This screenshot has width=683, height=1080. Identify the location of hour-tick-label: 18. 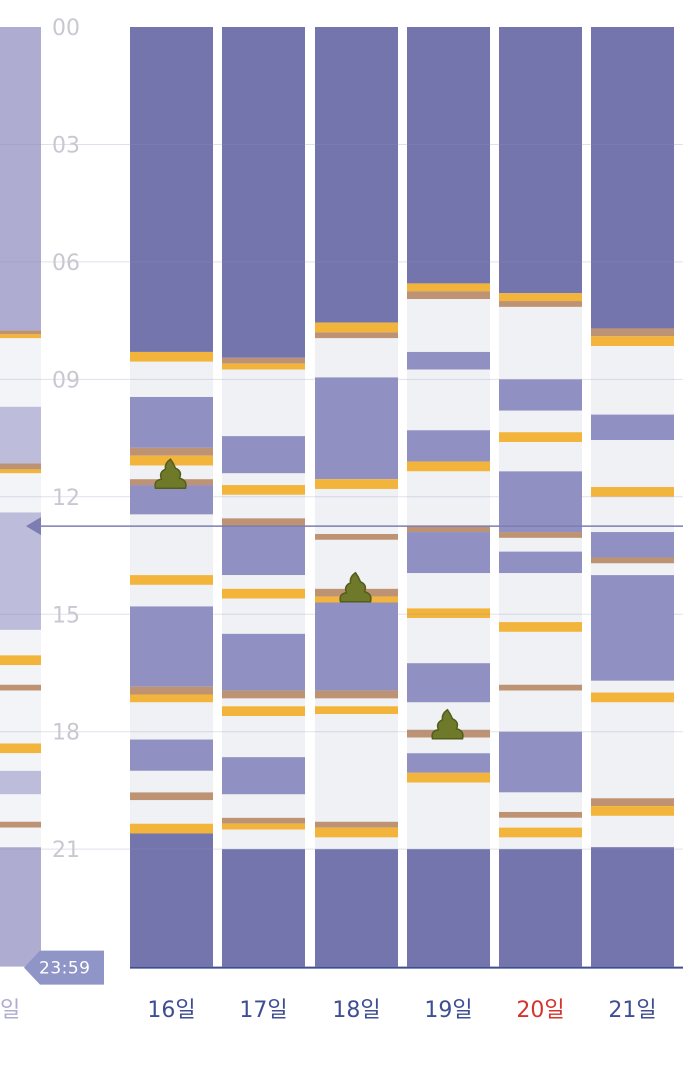
(66, 733).